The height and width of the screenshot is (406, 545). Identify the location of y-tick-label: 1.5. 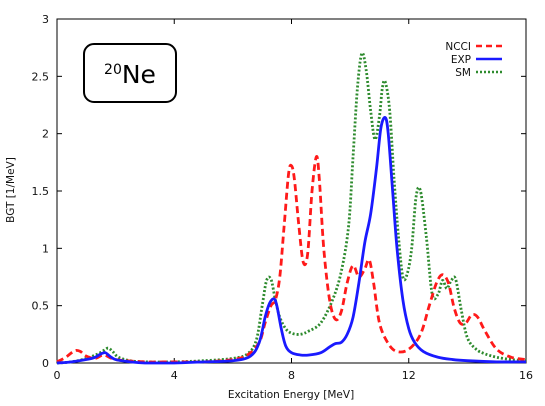
(41, 191).